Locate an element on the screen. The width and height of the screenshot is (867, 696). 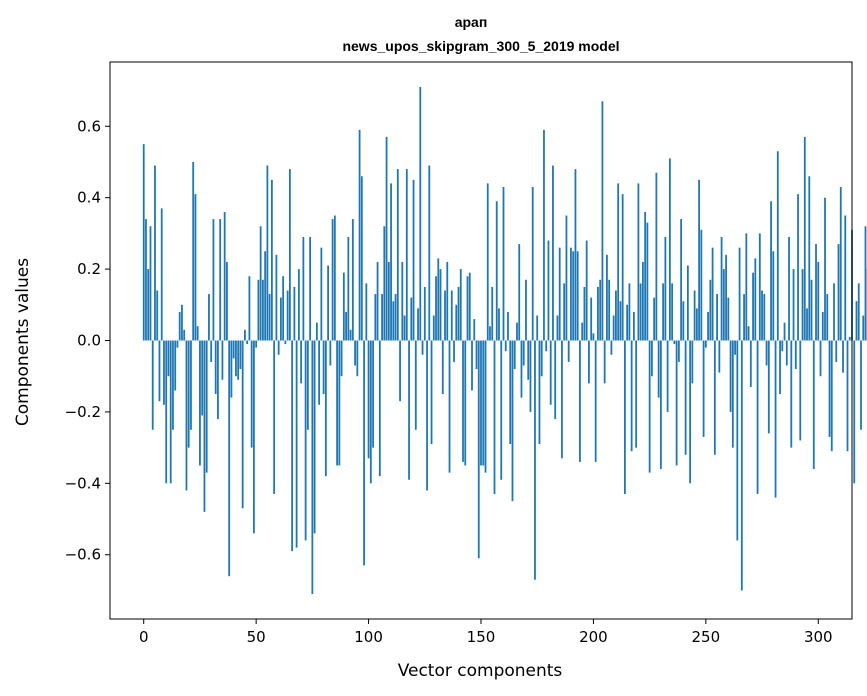
y-axis-label: Components values is located at coordinates (23, 342).